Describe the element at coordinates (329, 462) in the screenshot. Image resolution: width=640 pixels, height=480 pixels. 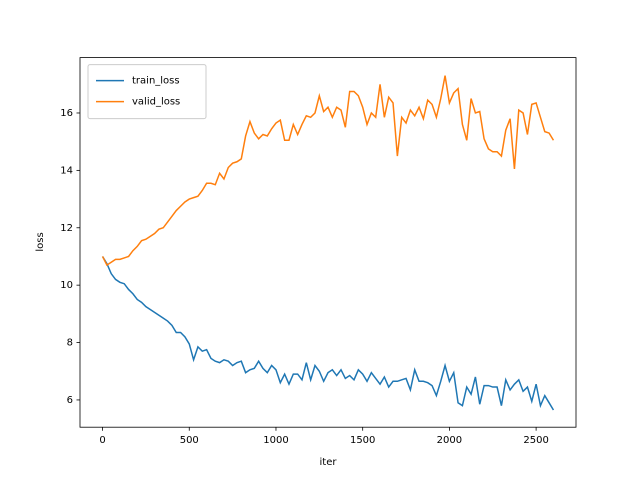
I see `x-axis-label: iter` at that location.